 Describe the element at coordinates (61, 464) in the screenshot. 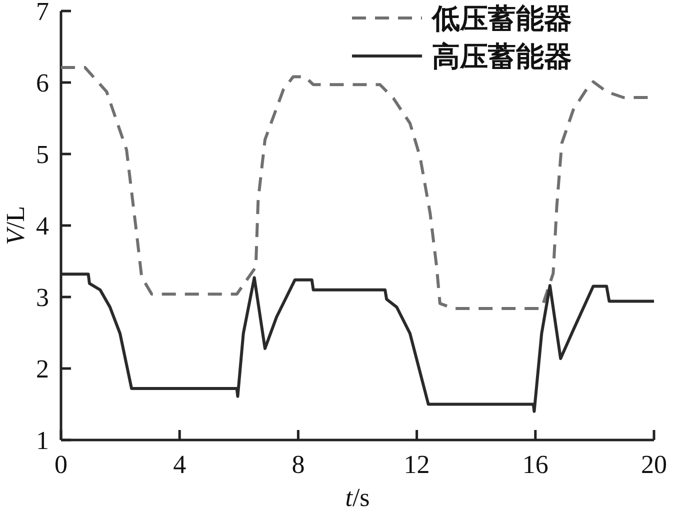

I see `x-tick-label: 0` at that location.